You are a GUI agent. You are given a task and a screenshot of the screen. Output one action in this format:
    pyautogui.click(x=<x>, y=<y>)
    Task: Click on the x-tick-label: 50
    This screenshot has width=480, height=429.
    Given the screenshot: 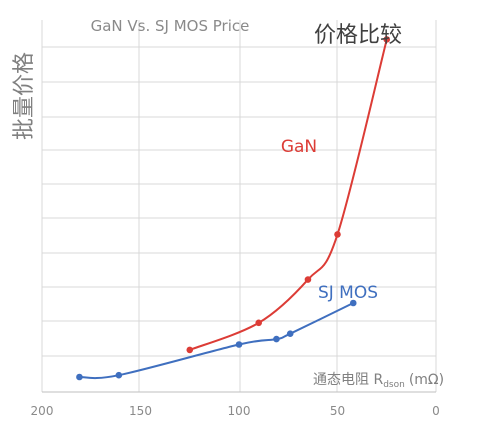 What is the action you would take?
    pyautogui.click(x=337, y=411)
    